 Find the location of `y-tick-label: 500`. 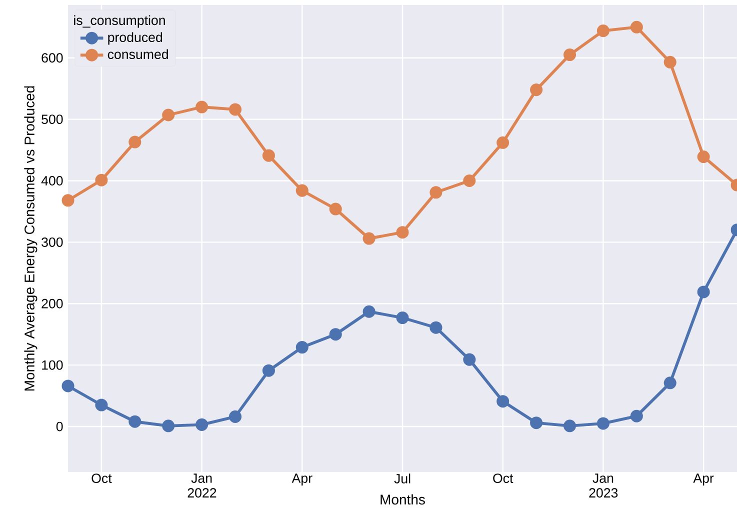

y-tick-label: 500 is located at coordinates (52, 119).